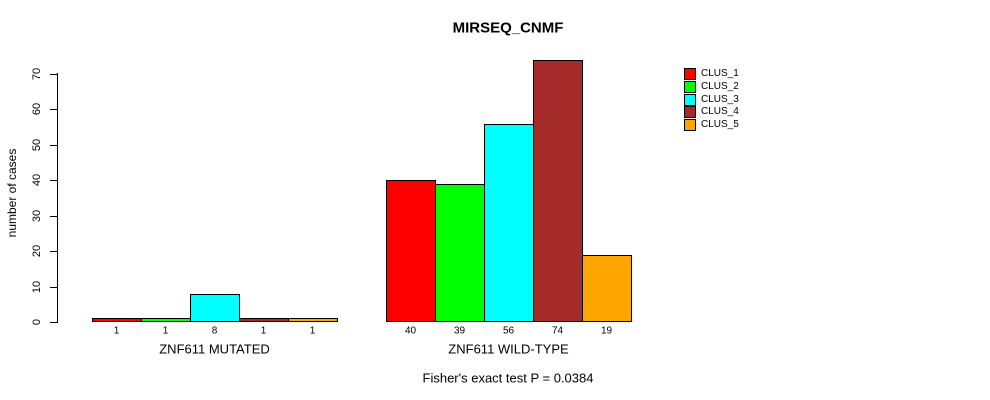 The width and height of the screenshot is (990, 400). I want to click on group-label: ZNF611 MUTATED, so click(214, 349).